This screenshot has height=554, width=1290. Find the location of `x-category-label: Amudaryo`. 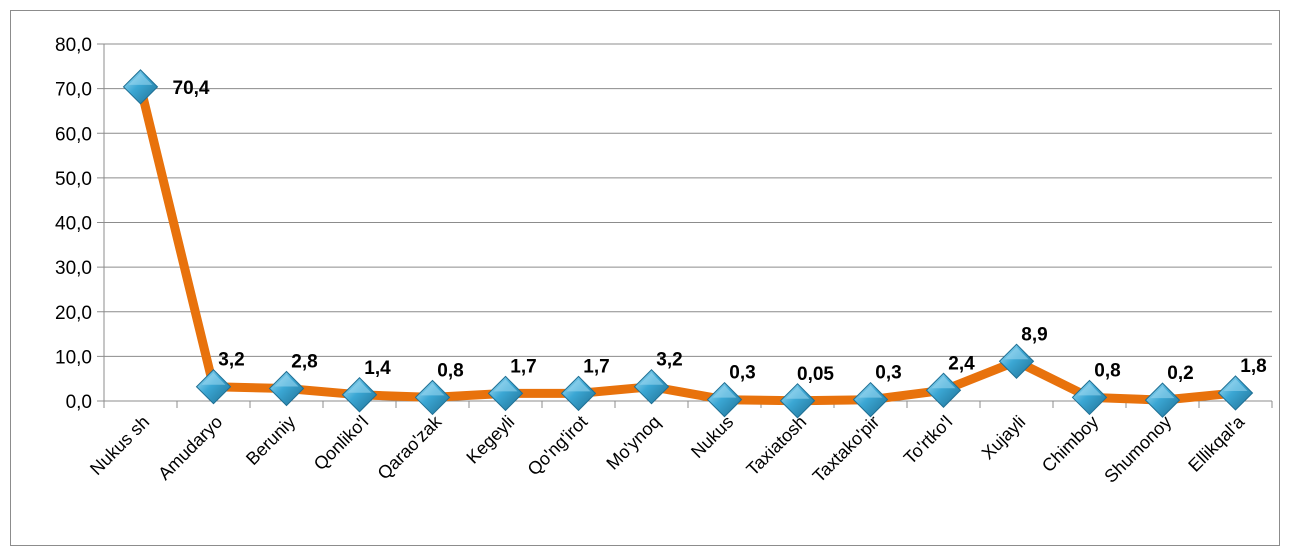

x-category-label: Amudaryo is located at coordinates (190, 448).